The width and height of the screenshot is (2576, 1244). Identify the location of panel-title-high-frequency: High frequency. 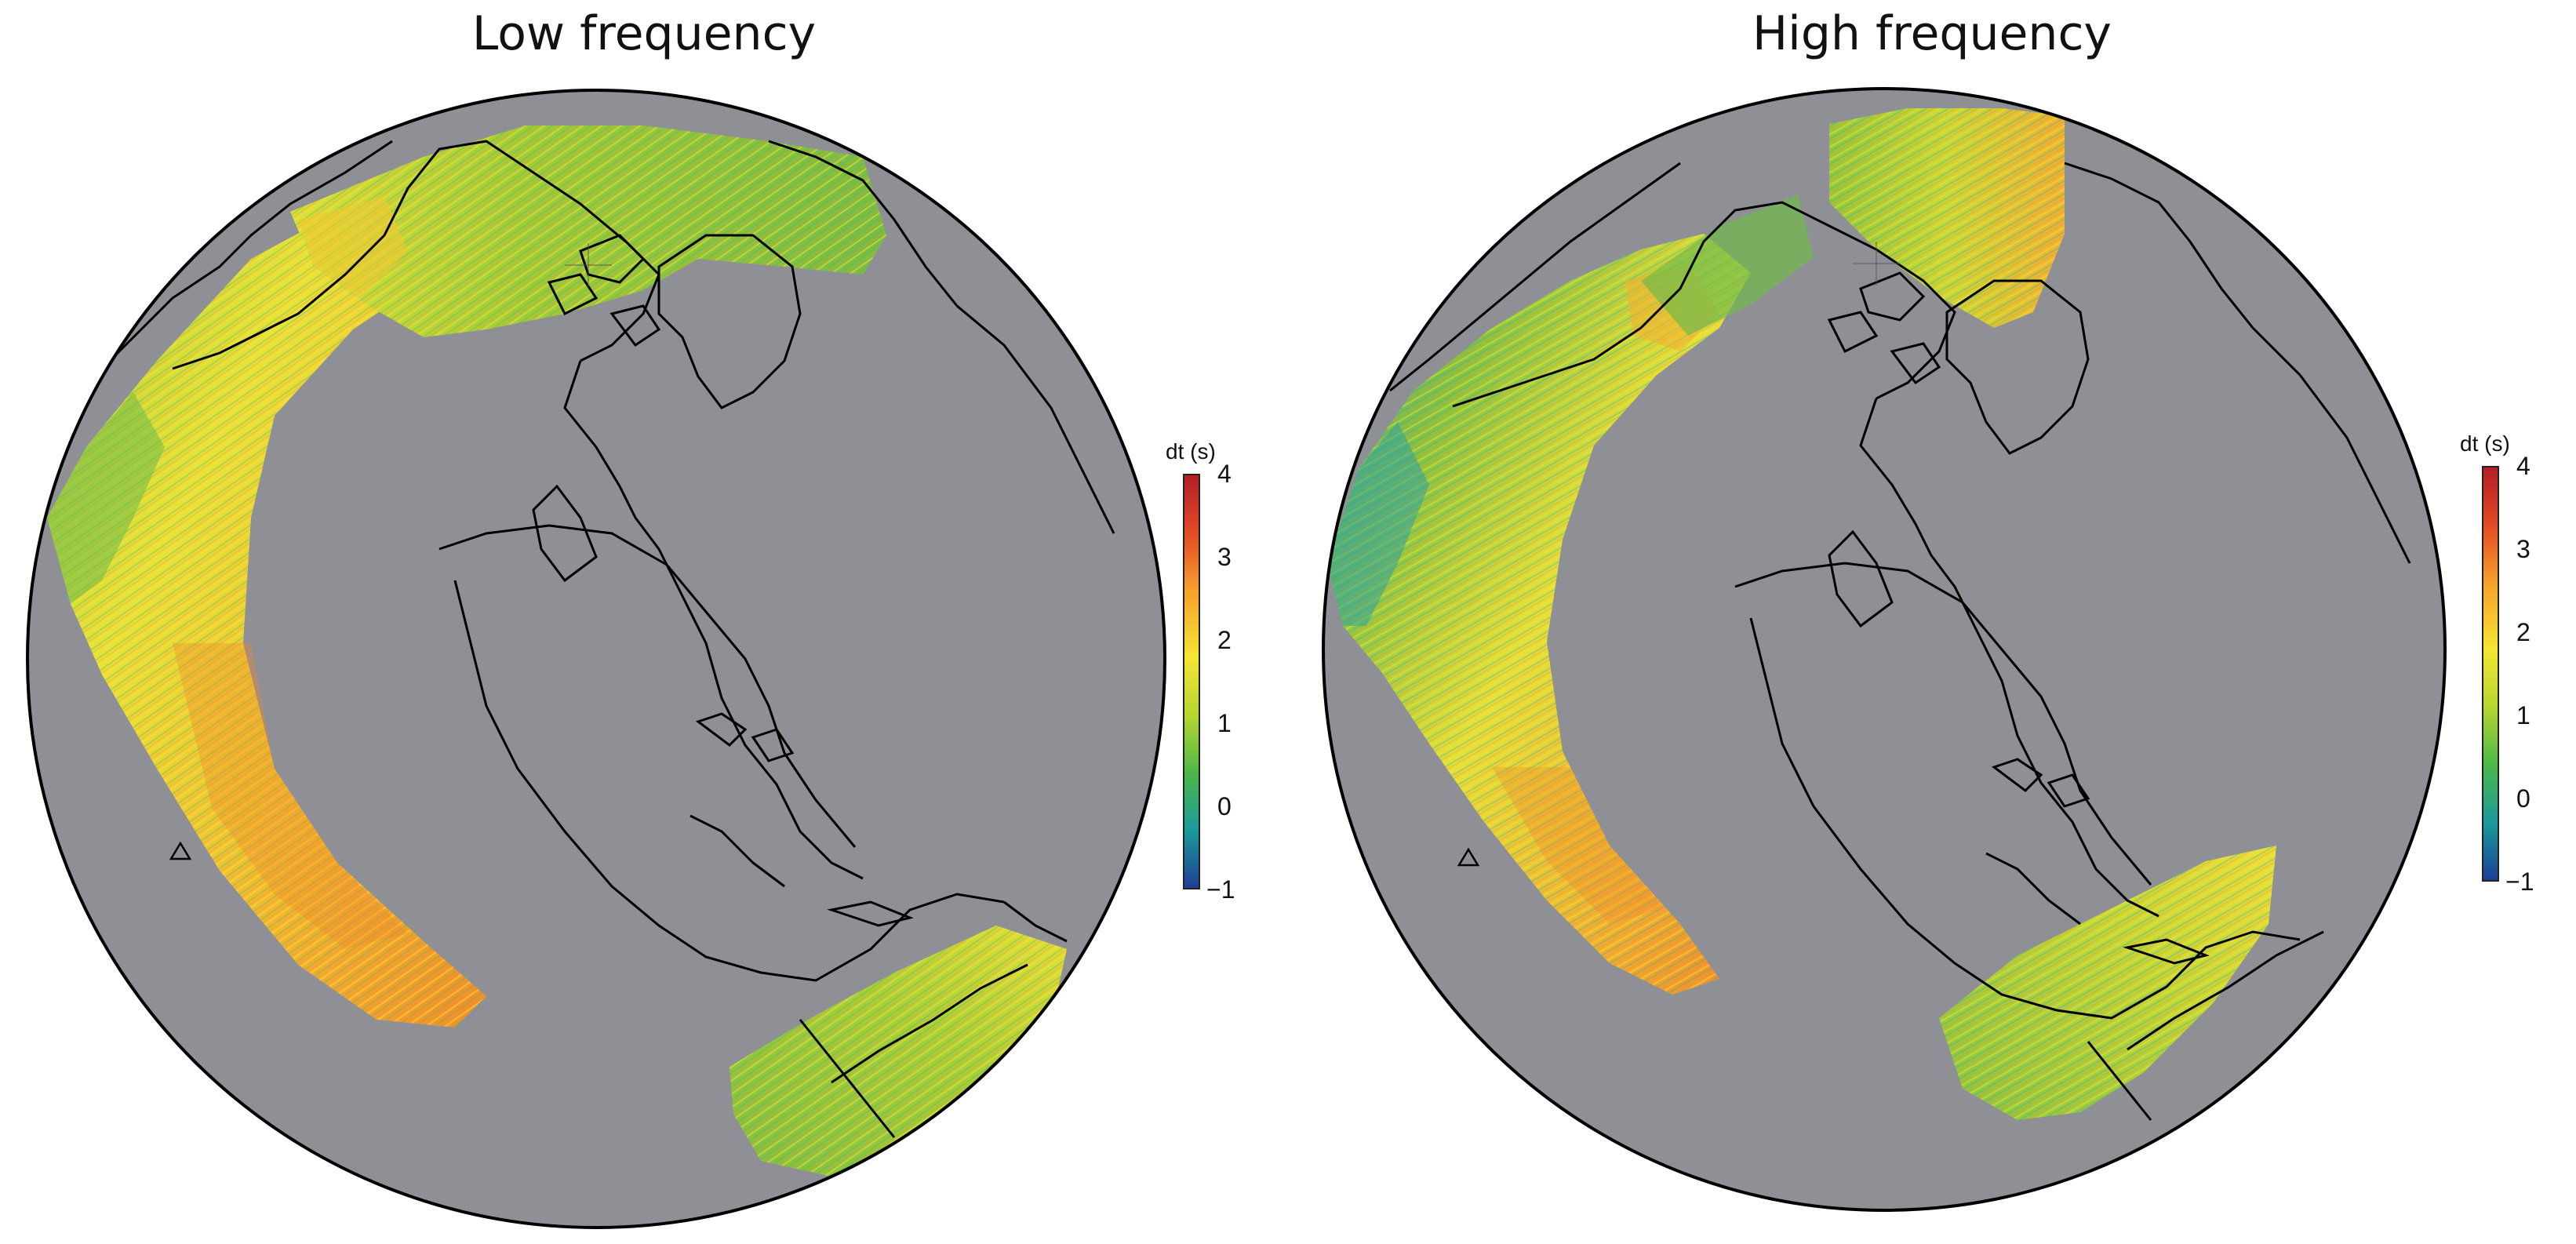
(1932, 33).